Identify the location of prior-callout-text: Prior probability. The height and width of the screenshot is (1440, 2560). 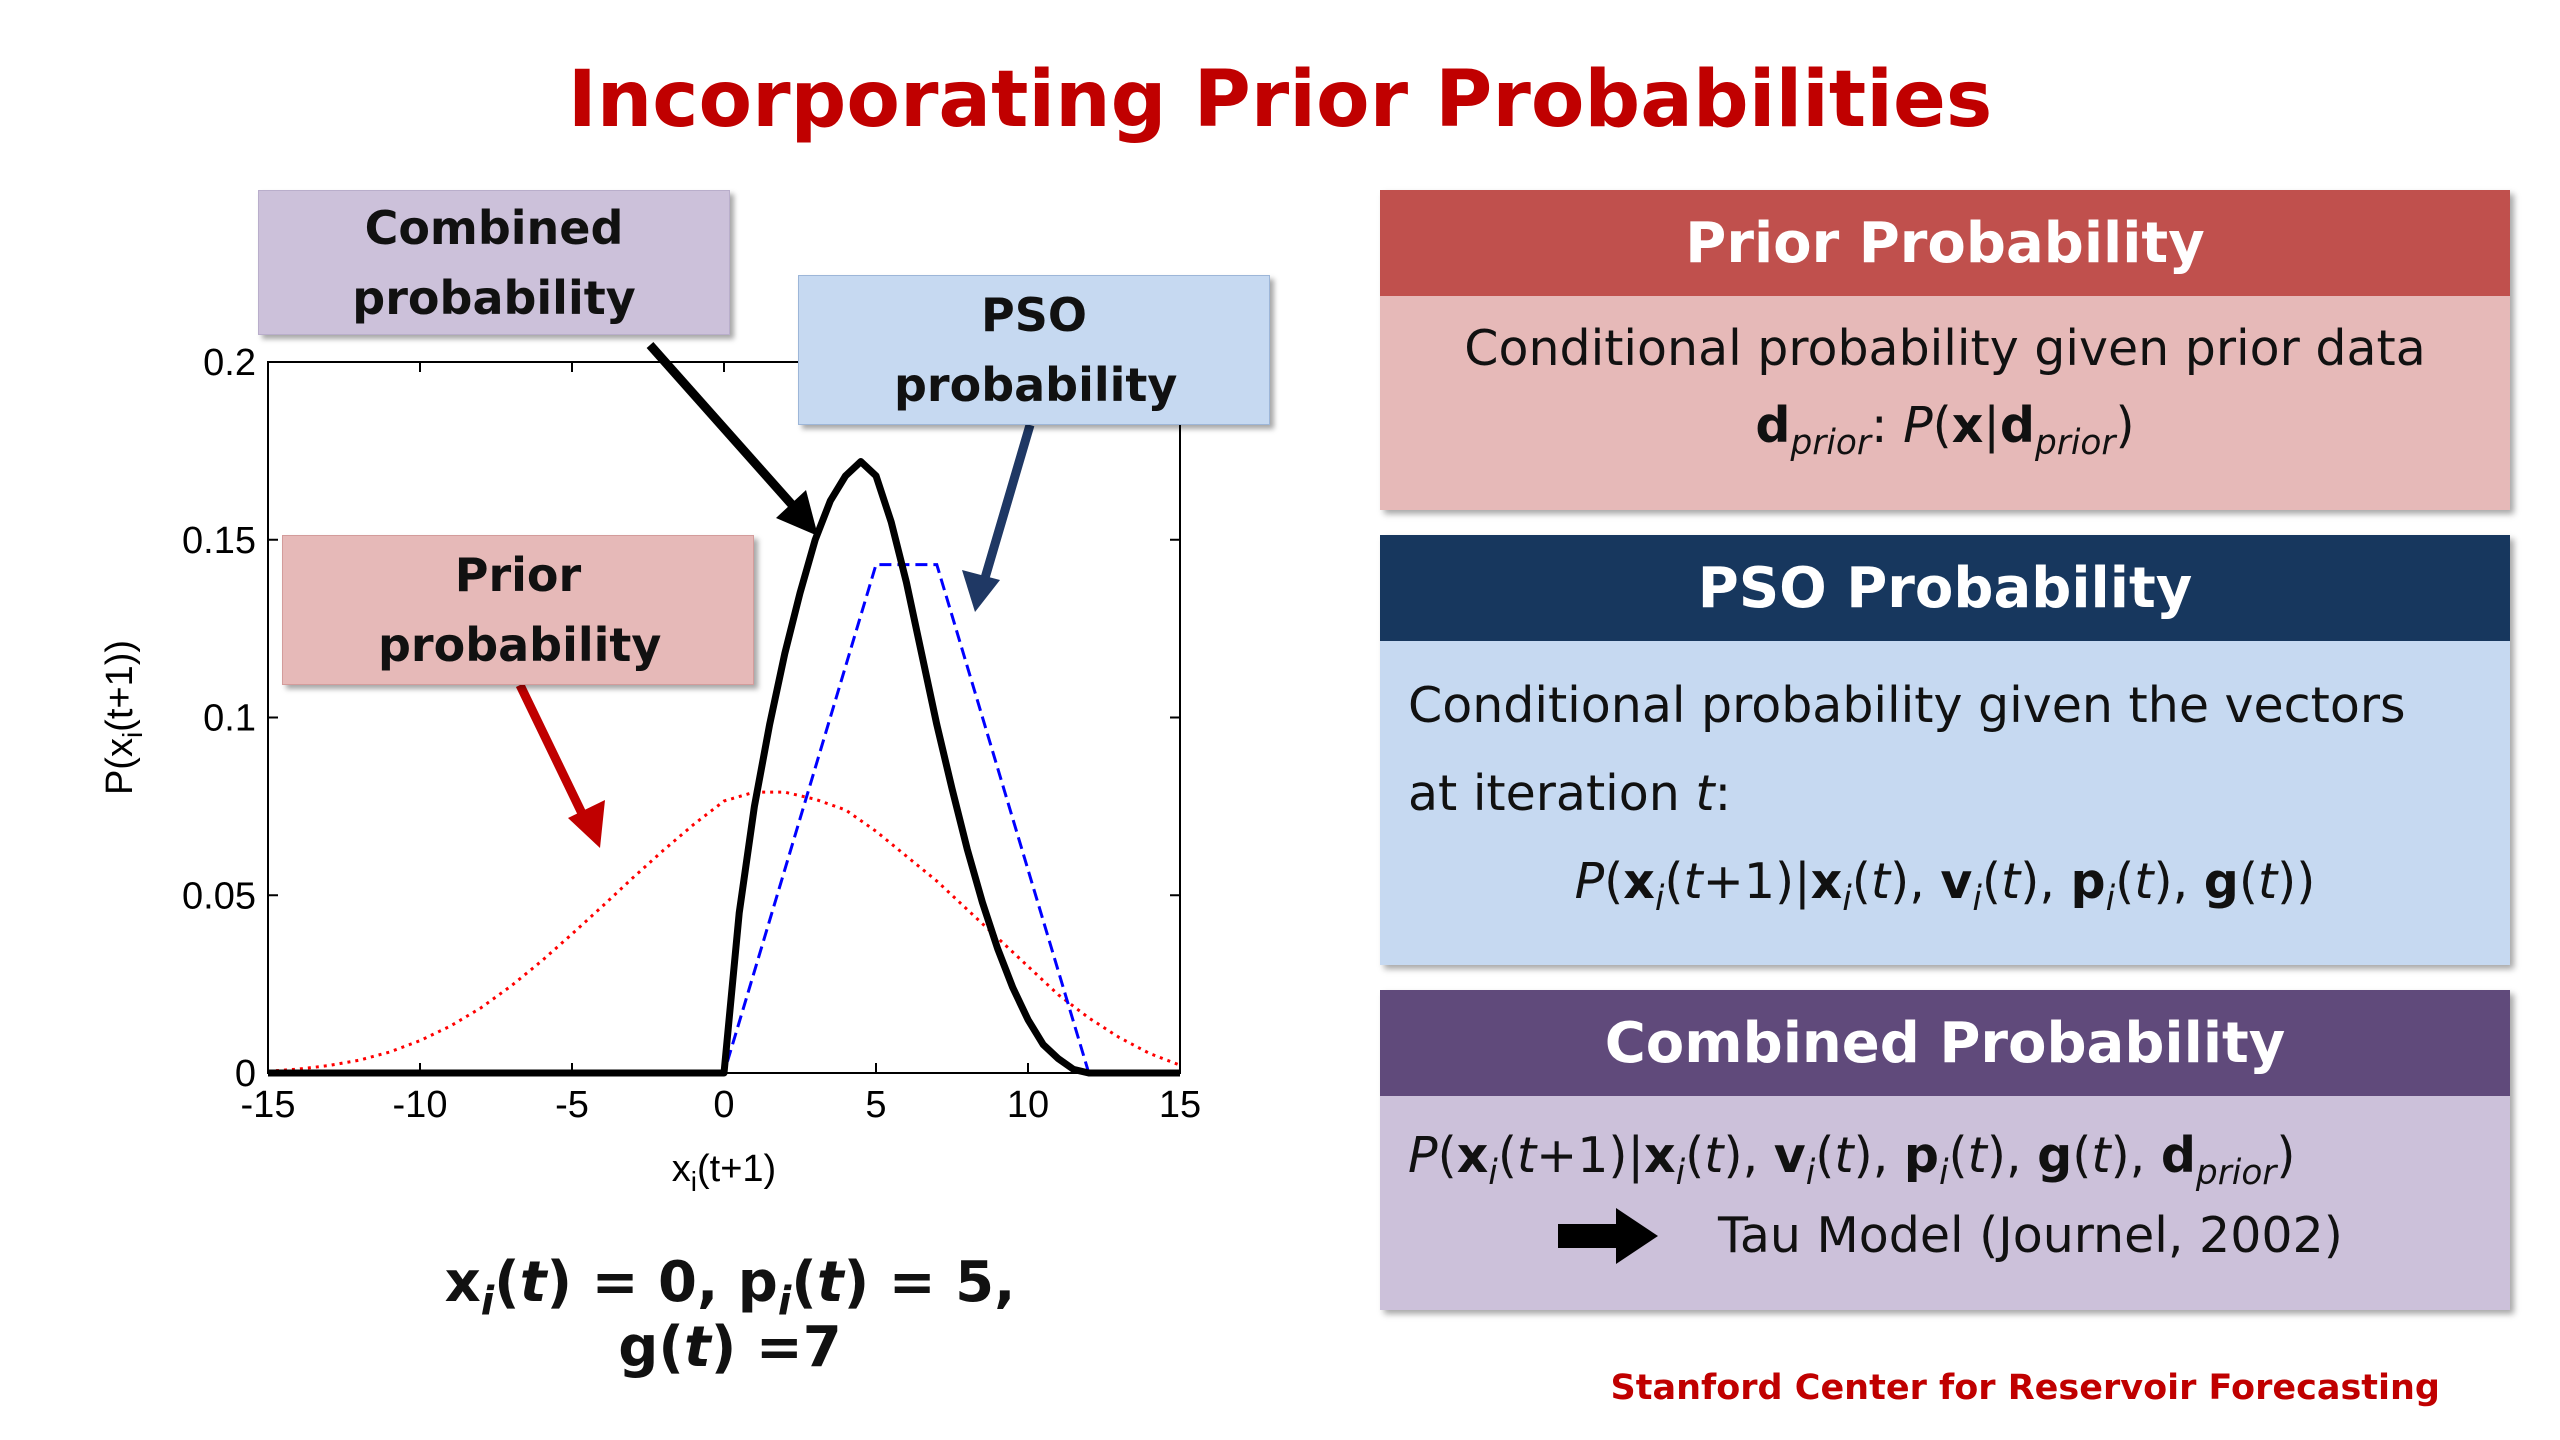
(520, 610).